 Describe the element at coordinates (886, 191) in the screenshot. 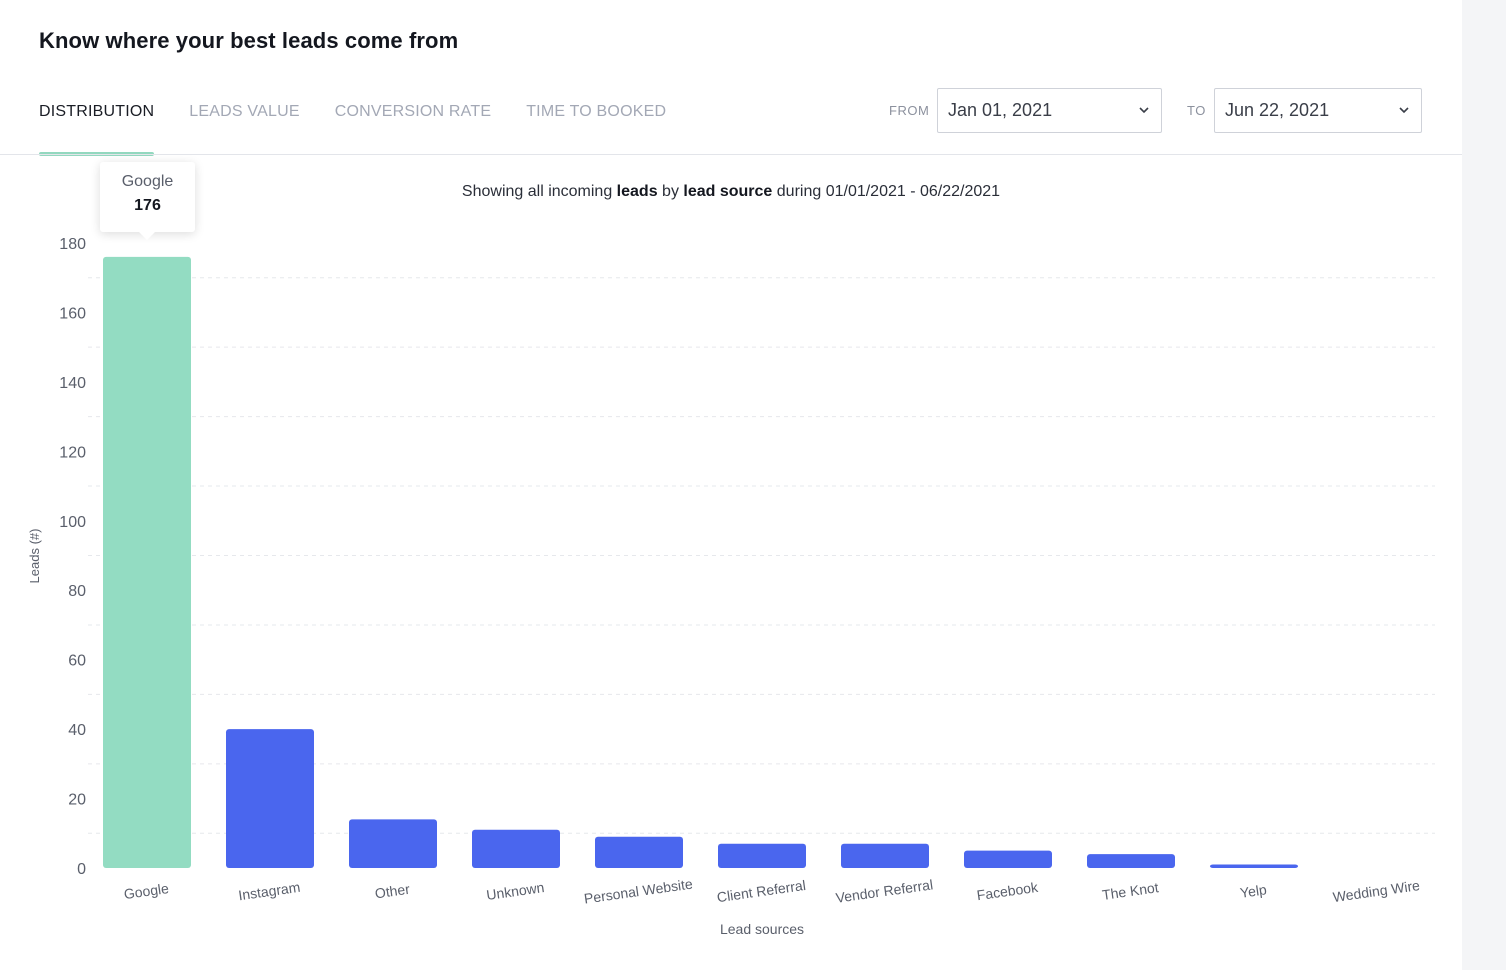

I see `subtitle-suffix: during 01/01/2021 - 06/22/2021` at that location.